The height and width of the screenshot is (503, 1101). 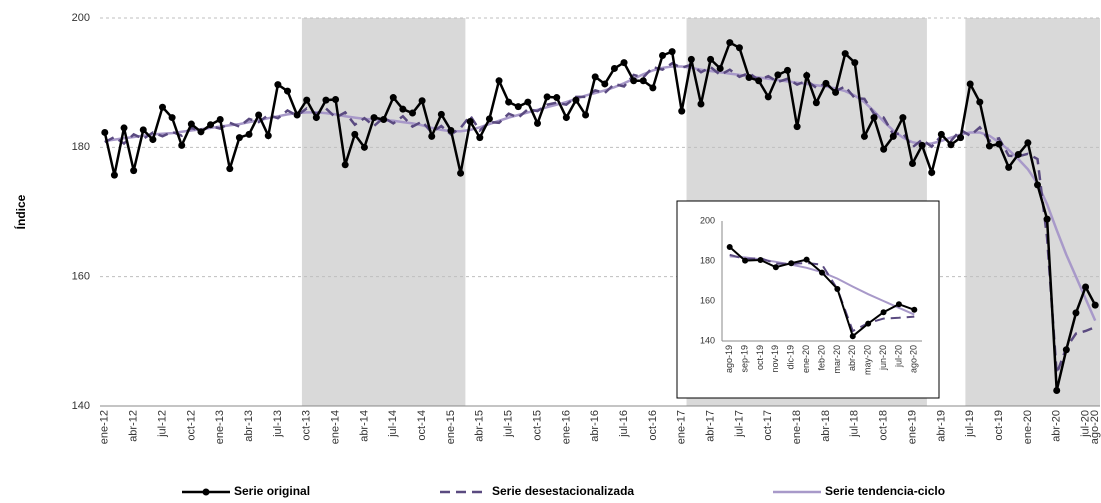 I want to click on shaded-period, so click(x=383, y=212).